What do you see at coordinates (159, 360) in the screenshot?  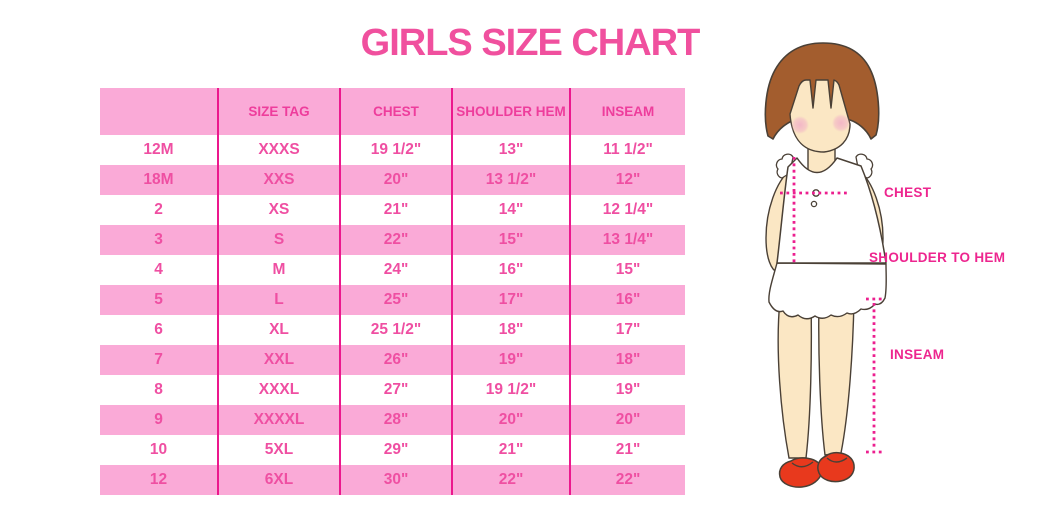 I see `table-cell: 7` at bounding box center [159, 360].